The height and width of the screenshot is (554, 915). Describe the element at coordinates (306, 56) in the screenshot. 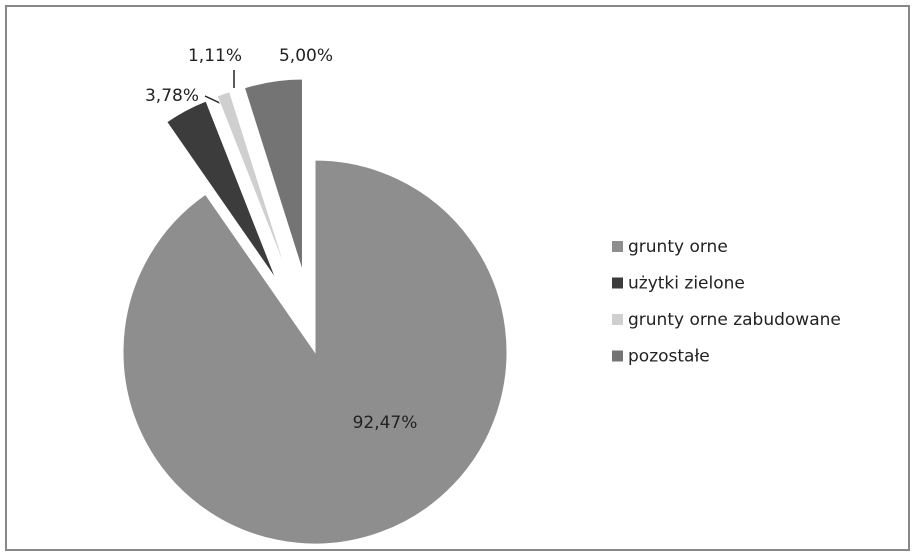

I see `data-label: 5,00%` at that location.